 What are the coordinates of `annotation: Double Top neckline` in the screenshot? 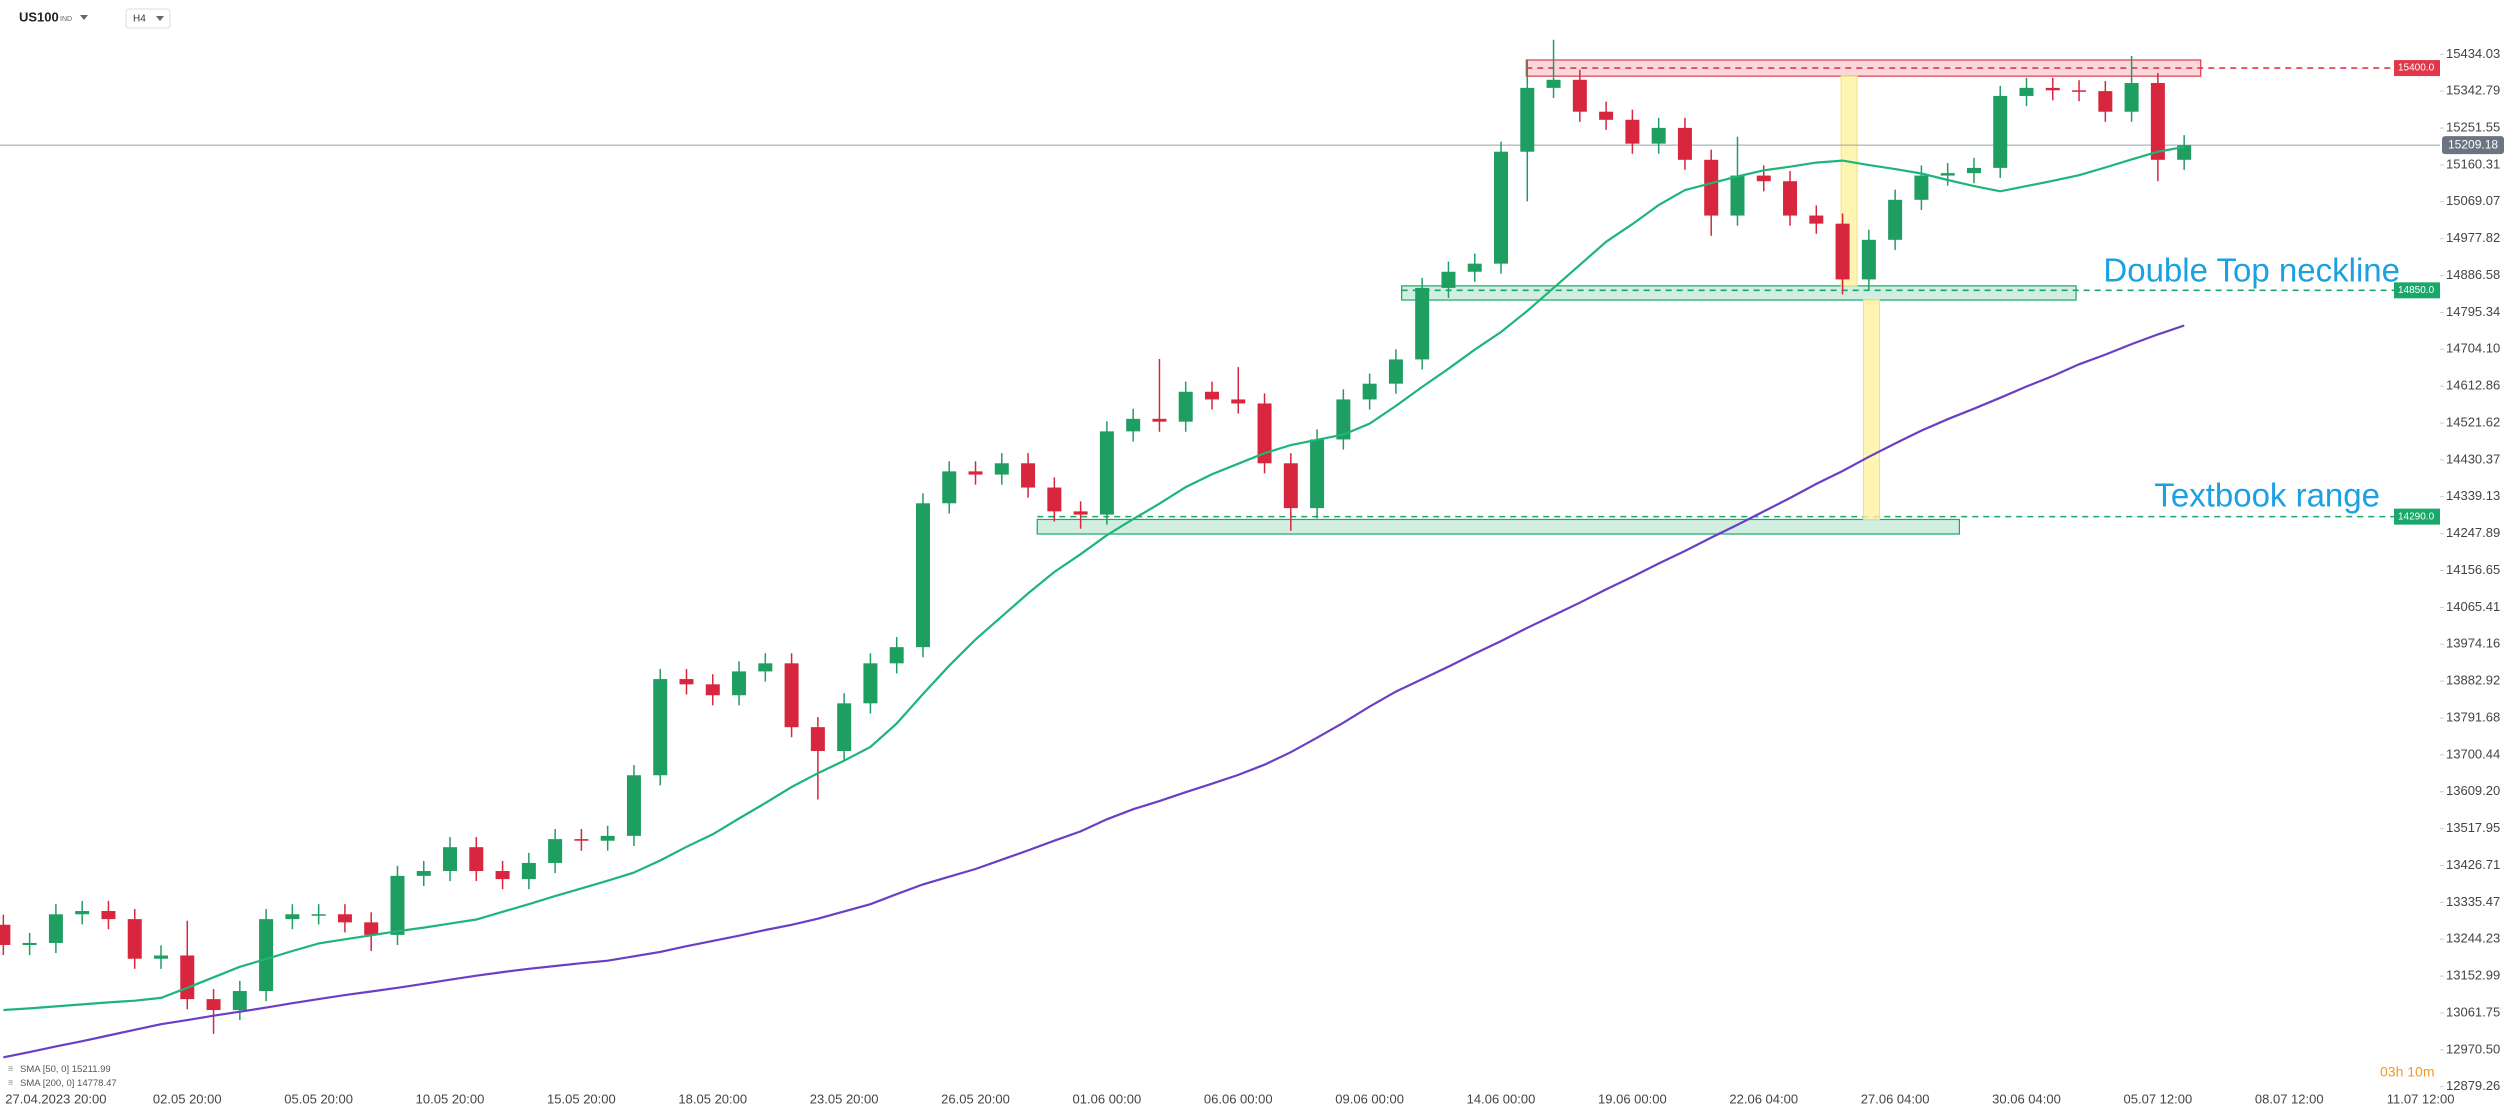 It's located at (2251, 270).